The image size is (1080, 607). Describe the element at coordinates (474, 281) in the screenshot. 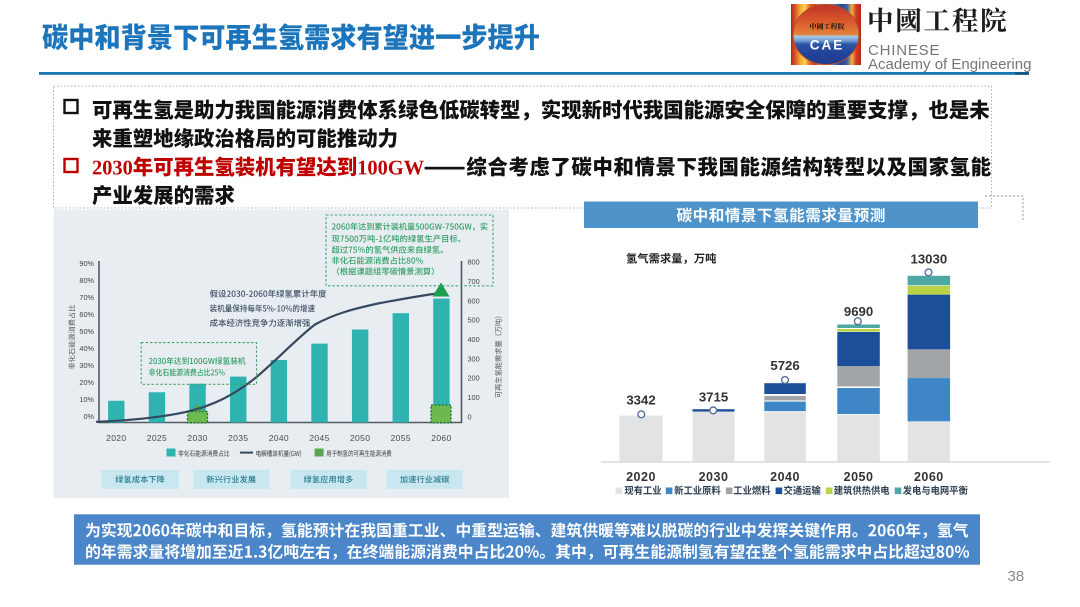

I see `svg-text: 700` at that location.